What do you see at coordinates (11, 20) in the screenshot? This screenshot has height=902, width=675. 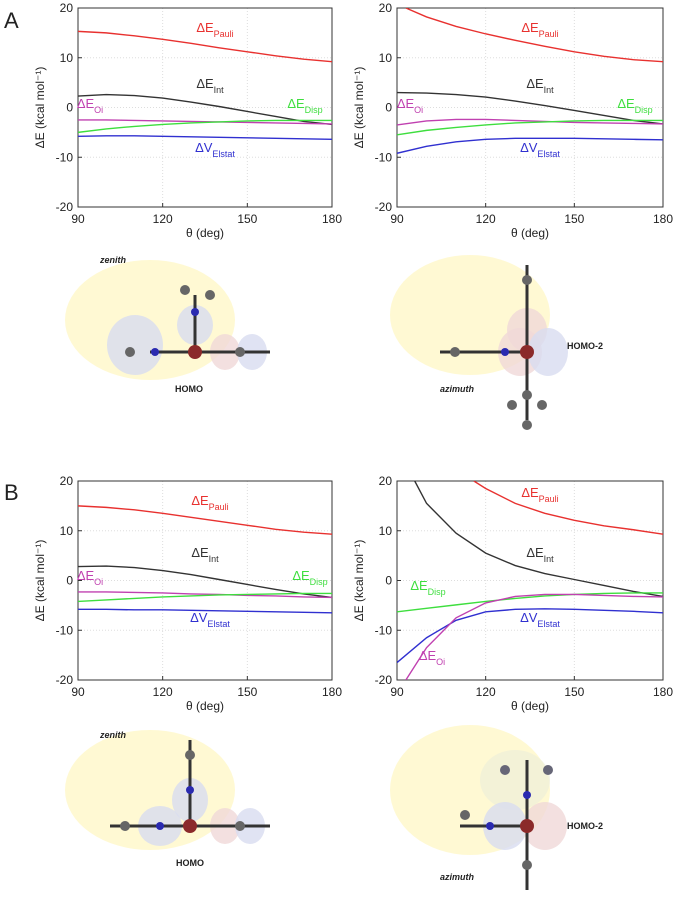 I see `panel-label: A` at bounding box center [11, 20].